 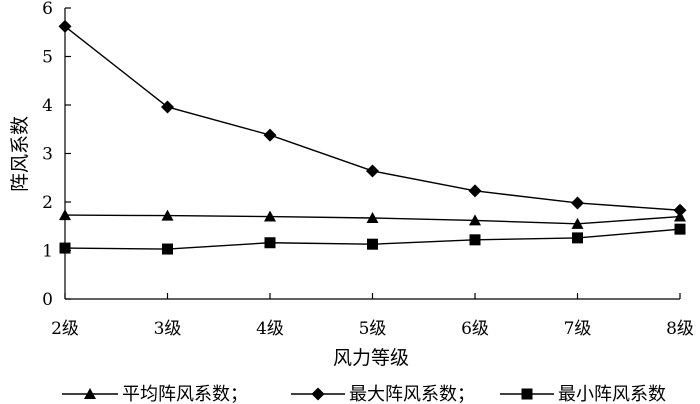 I want to click on y-tick-label: 6, so click(x=47, y=9).